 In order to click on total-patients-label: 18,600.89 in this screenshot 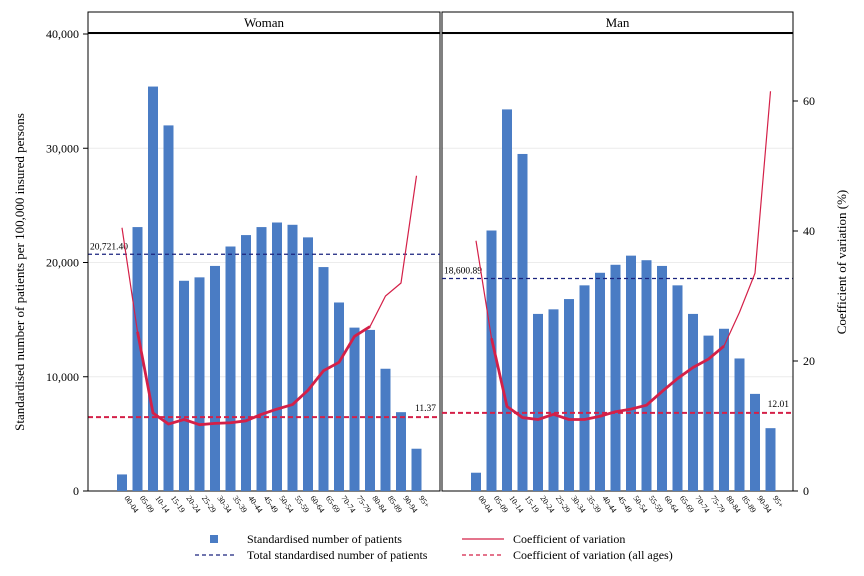, I will do `click(463, 271)`.